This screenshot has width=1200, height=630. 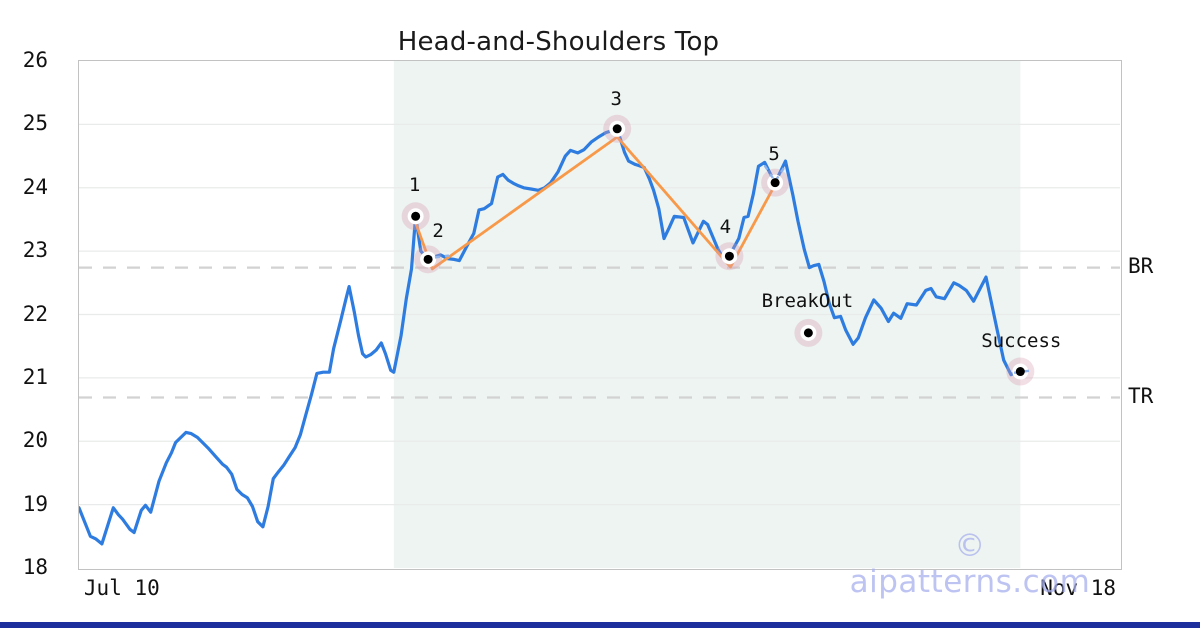 I want to click on footer-bar, so click(x=600, y=625).